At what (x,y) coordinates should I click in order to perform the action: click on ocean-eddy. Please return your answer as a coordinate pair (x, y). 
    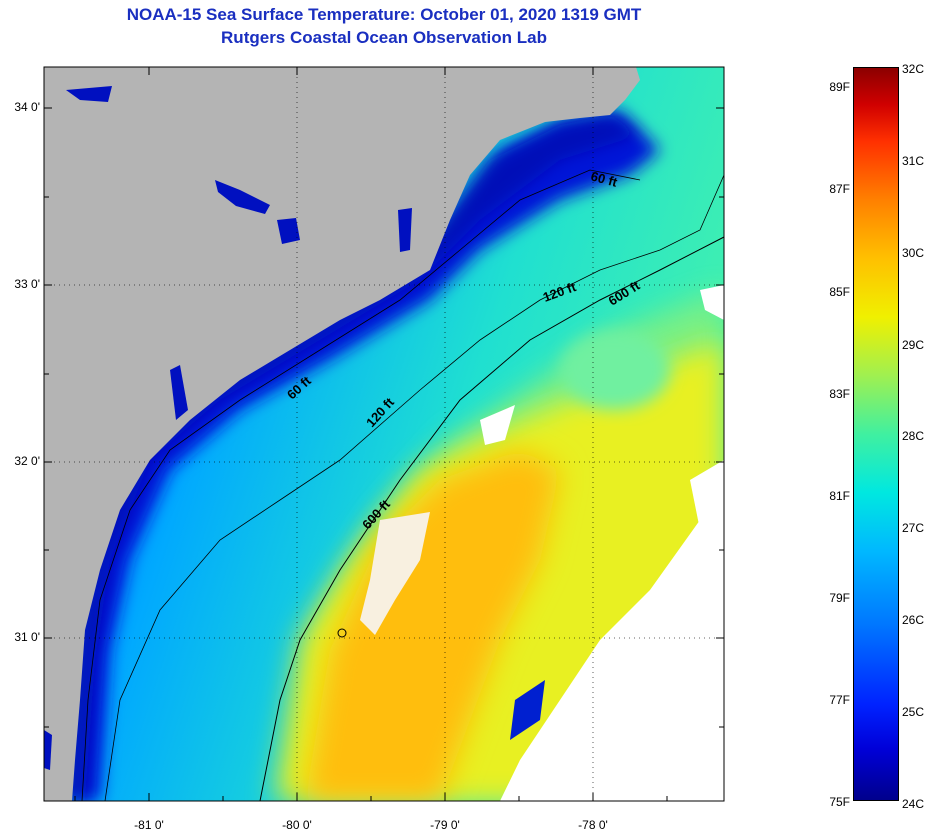
    Looking at the image, I should click on (615, 370).